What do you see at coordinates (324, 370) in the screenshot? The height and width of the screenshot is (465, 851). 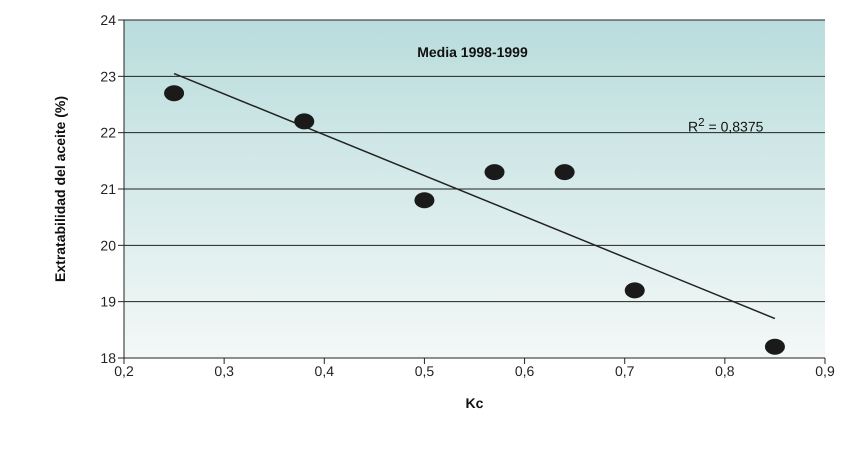 I see `x-tick-label: 0,4` at bounding box center [324, 370].